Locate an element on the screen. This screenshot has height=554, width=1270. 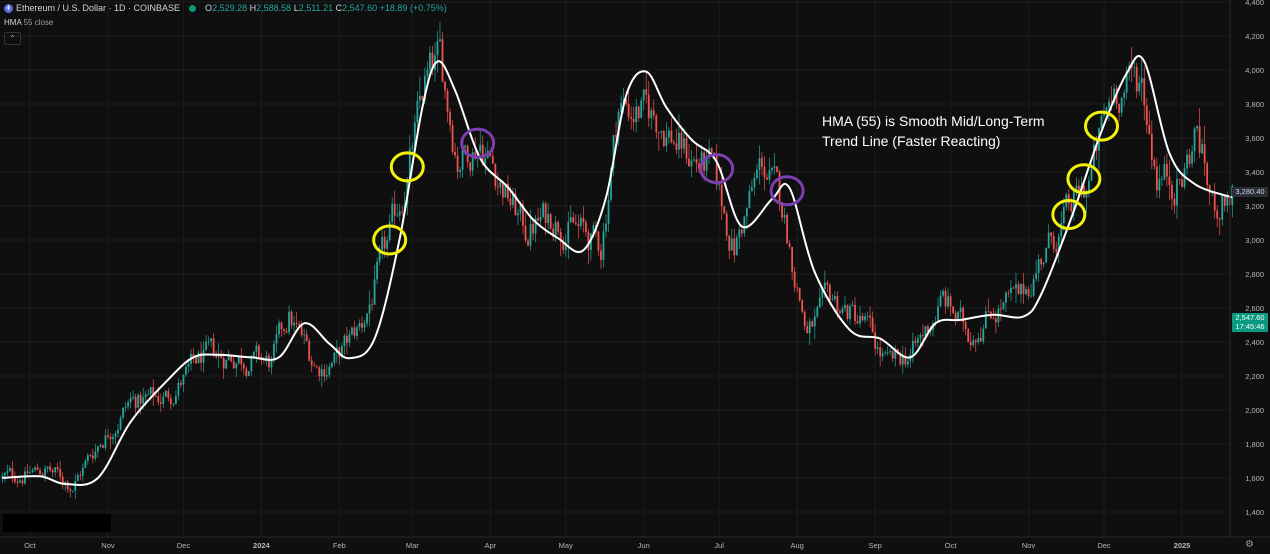
chevron-up-icon: ⌃ is located at coordinates (12, 38).